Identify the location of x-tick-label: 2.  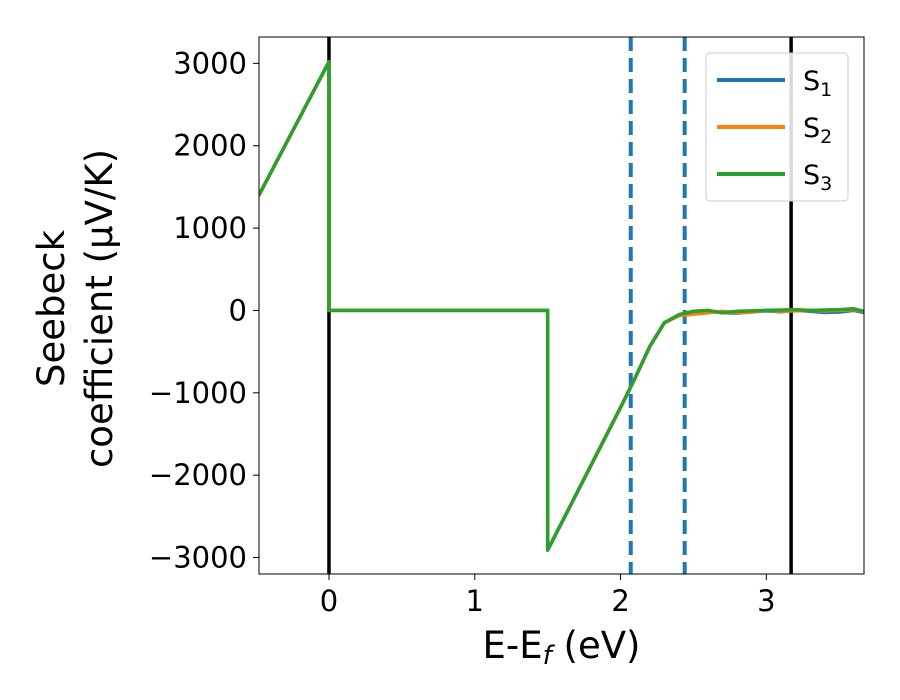
(620, 601).